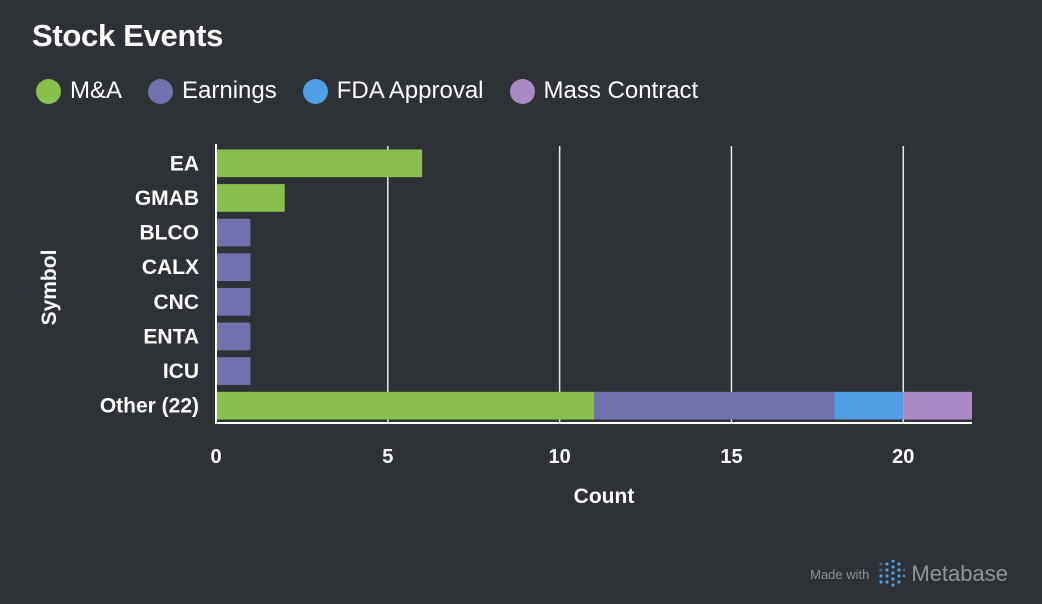 The width and height of the screenshot is (1042, 604). Describe the element at coordinates (128, 35) in the screenshot. I see `chart-title: Stock Events` at that location.